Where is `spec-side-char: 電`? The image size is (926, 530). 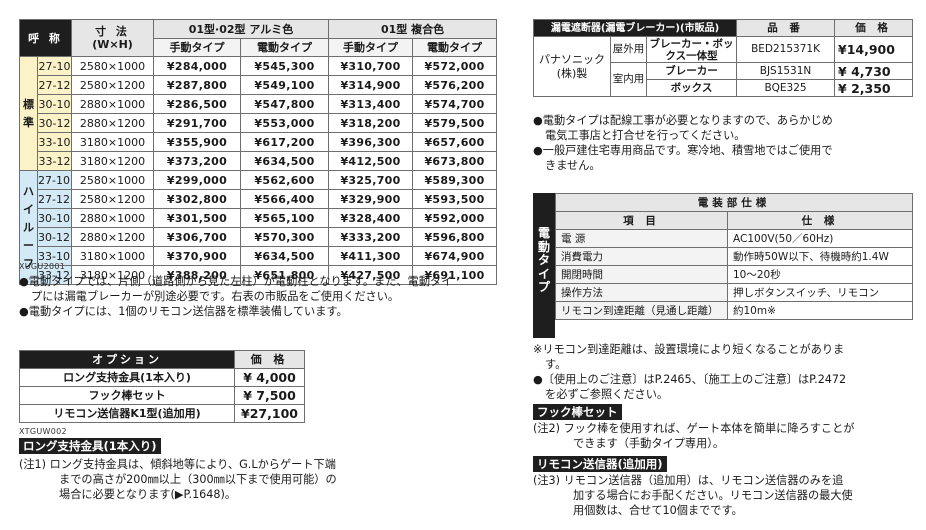
spec-side-char: 電 is located at coordinates (543, 233).